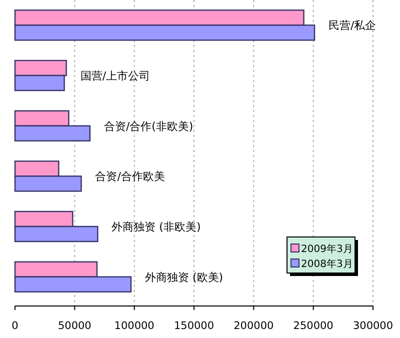 This screenshot has height=338, width=400. What do you see at coordinates (327, 249) in the screenshot?
I see `legend-label: 2009年3月` at bounding box center [327, 249].